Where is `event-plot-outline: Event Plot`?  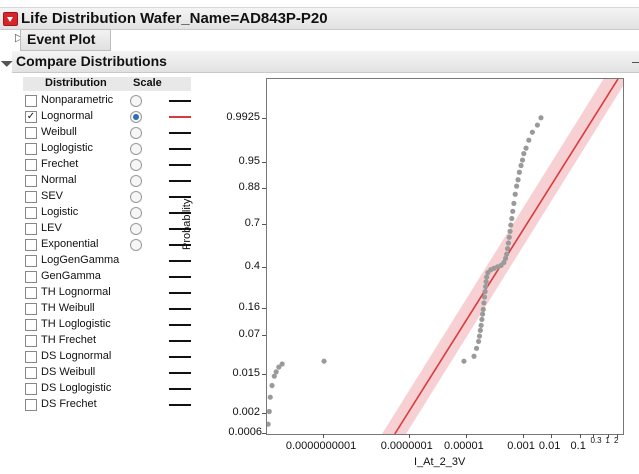
event-plot-outline: Event Plot is located at coordinates (65, 40).